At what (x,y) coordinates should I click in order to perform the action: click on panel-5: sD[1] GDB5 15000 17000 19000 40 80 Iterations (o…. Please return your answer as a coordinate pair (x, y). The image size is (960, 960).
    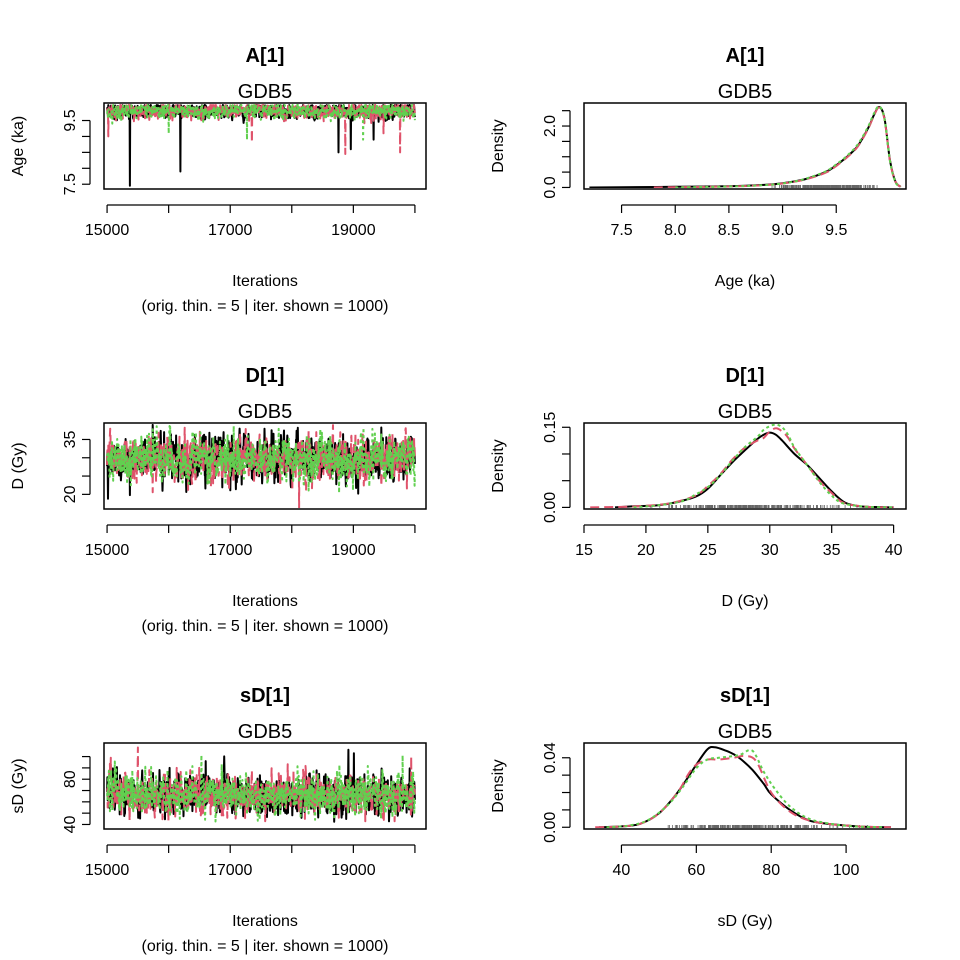
    Looking at the image, I should click on (218, 820).